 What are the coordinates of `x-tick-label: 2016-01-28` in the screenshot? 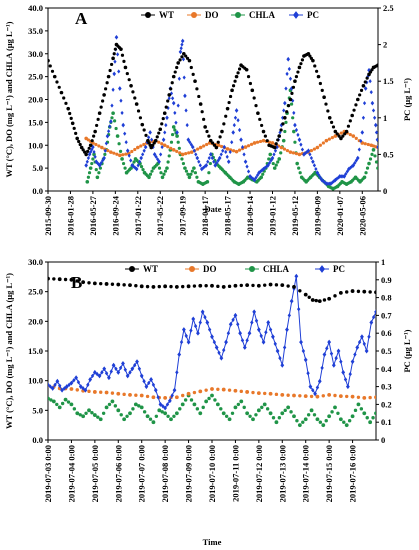 It's located at (70, 216).